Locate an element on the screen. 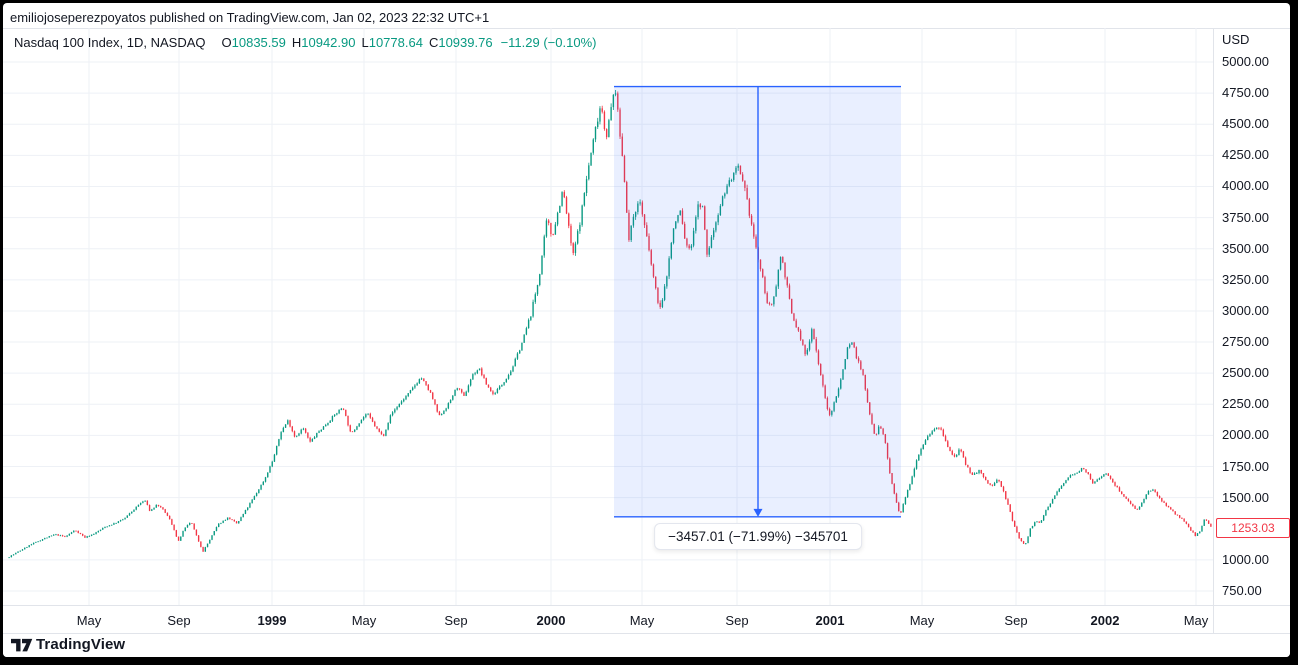  brand-name: TradingView is located at coordinates (81, 644).